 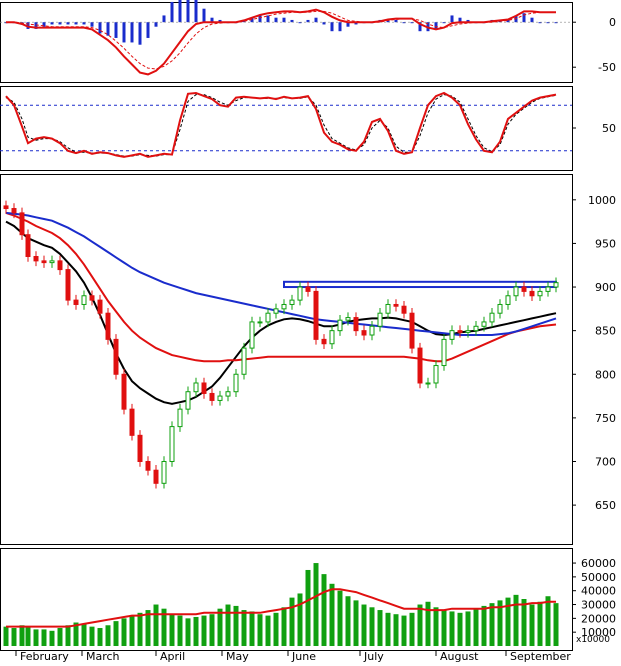 I want to click on month-label-march: March, so click(x=103, y=656).